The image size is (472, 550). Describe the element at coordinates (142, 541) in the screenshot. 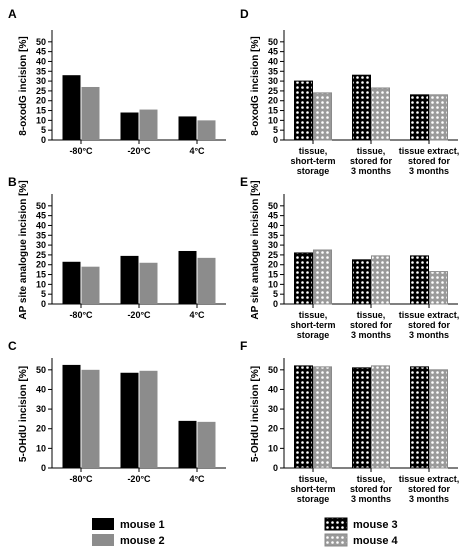

I see `legend-label-mouse2: mouse 2` at that location.